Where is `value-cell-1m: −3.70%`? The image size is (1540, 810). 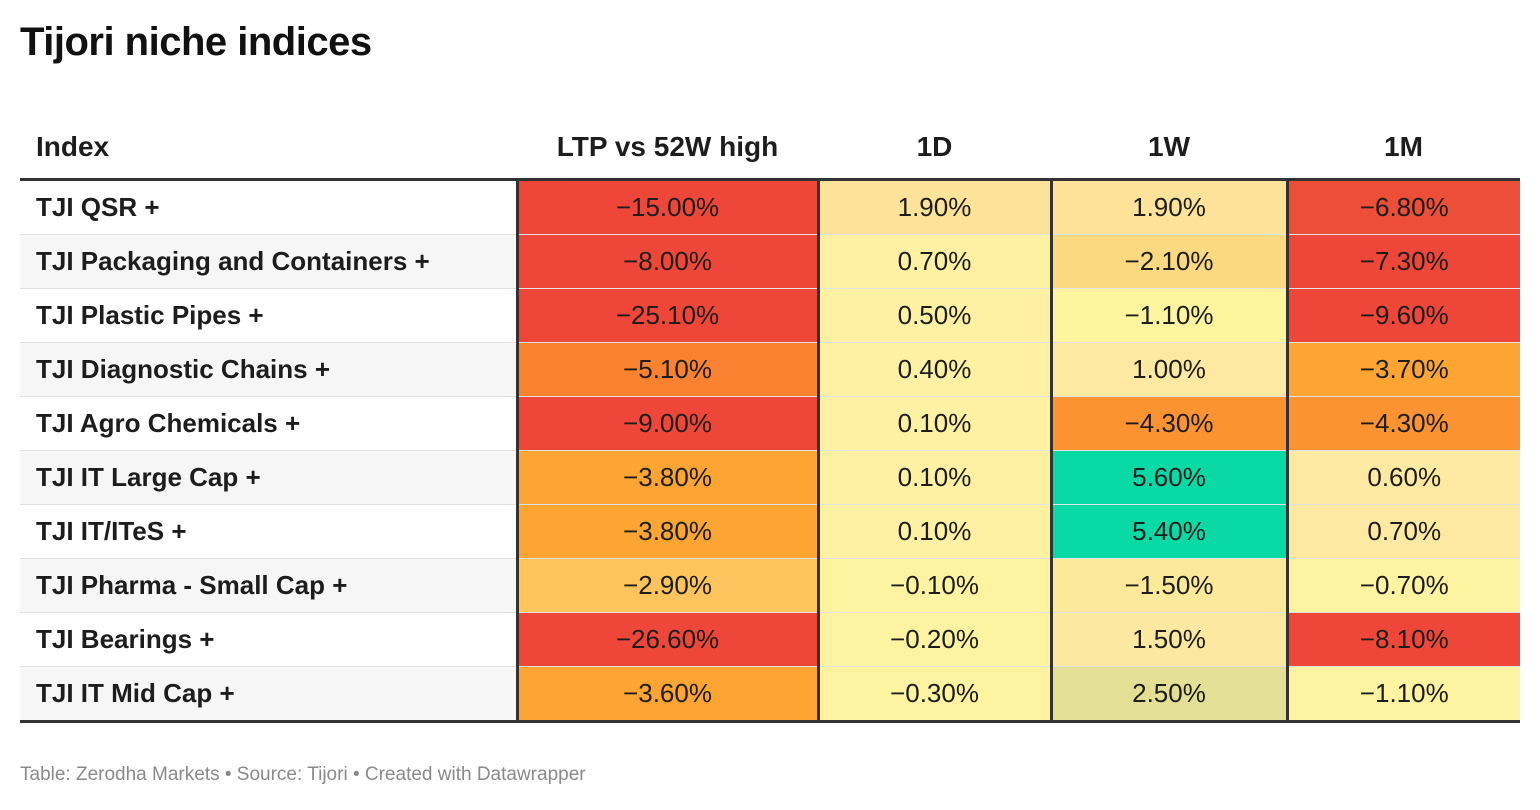 value-cell-1m: −3.70% is located at coordinates (1402, 369).